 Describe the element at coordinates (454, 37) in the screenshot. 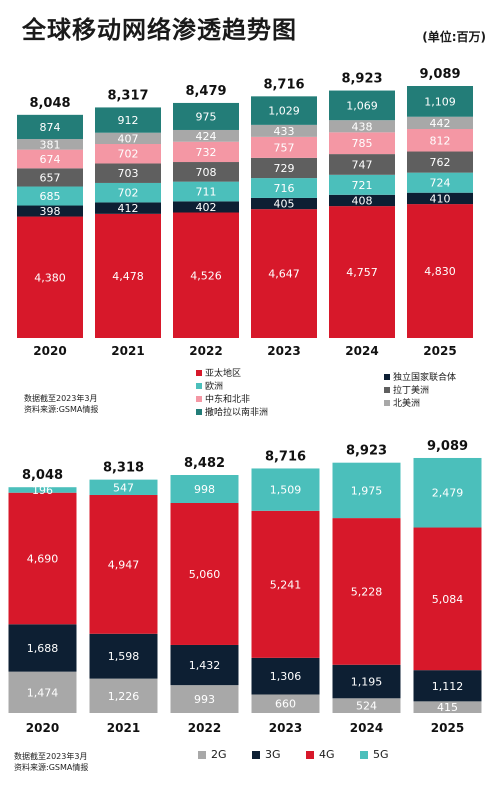

I see `unit-label: (单位:百万)` at that location.